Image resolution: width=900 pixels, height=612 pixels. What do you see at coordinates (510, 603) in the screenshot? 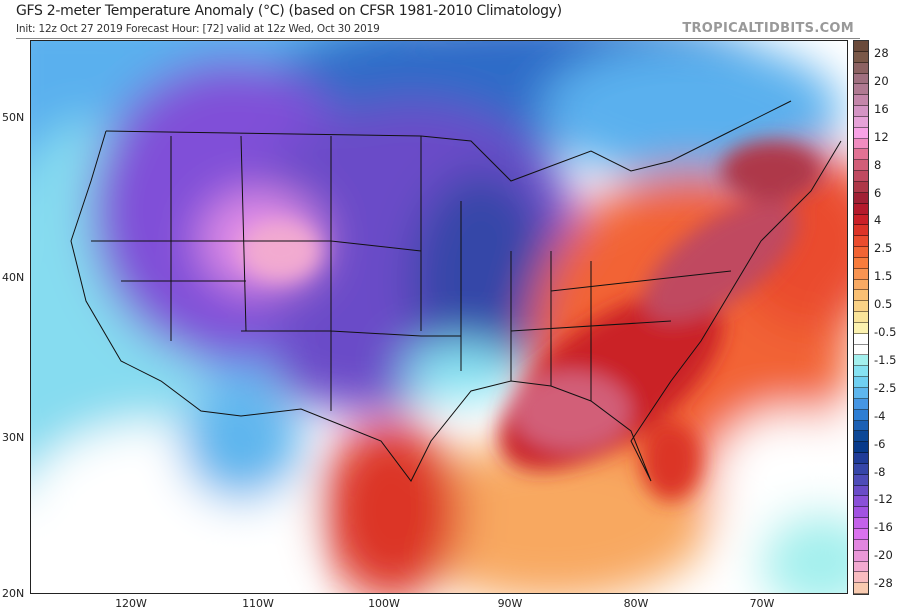
I see `lon-label: 90W` at bounding box center [510, 603].